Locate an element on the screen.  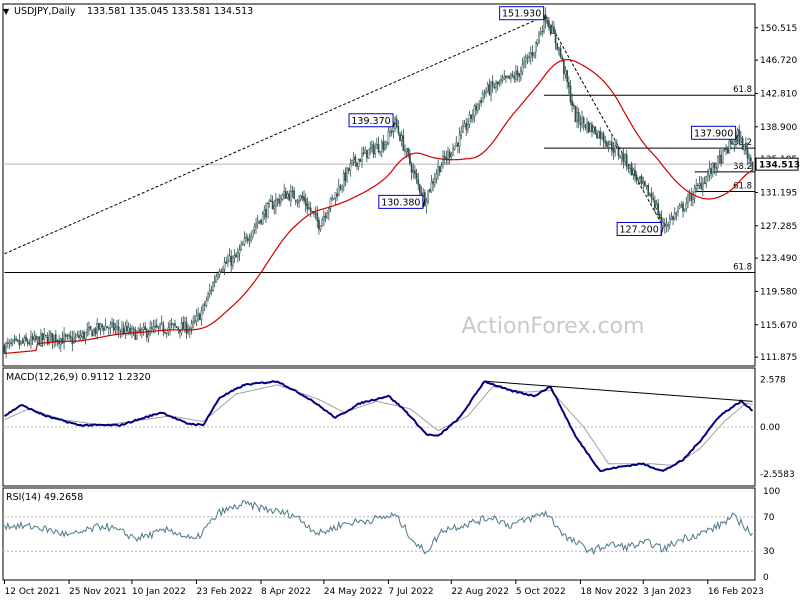
x-tick-label: 22 Aug 2022 is located at coordinates (480, 592).